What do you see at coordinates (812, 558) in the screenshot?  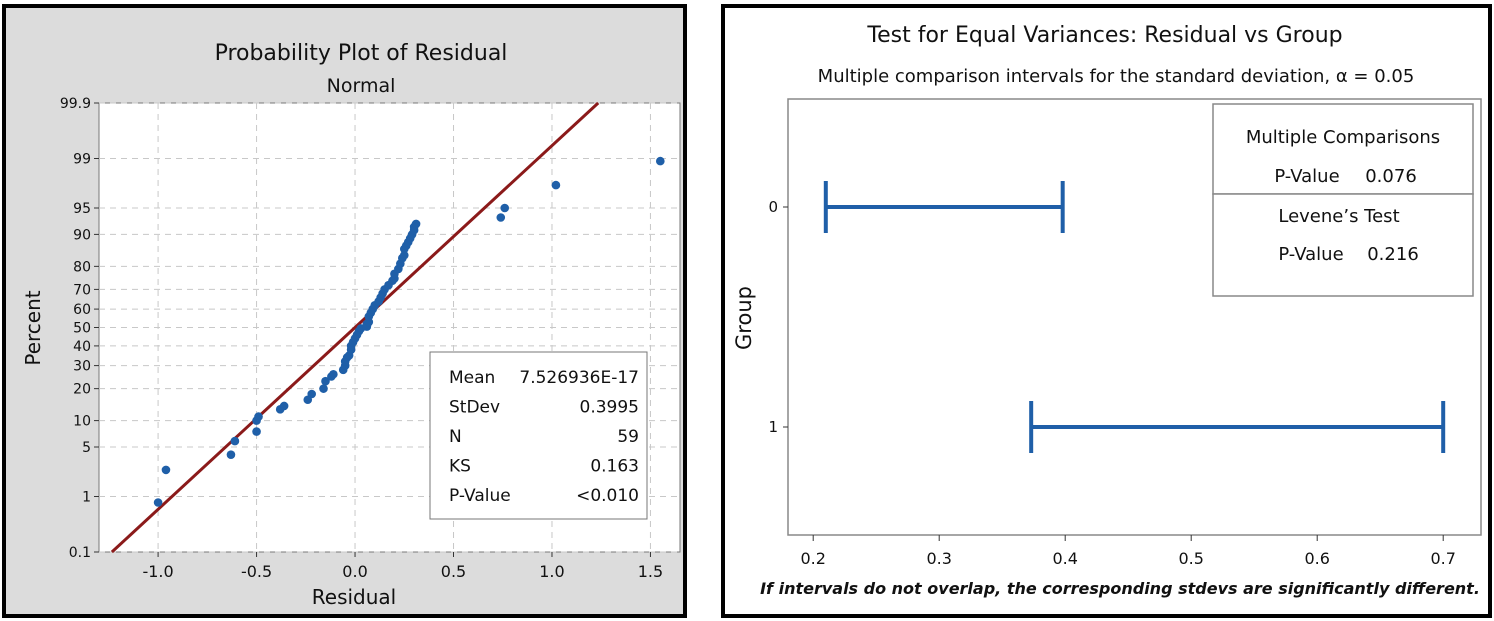 I see `x-tick-label: 0.2` at bounding box center [812, 558].